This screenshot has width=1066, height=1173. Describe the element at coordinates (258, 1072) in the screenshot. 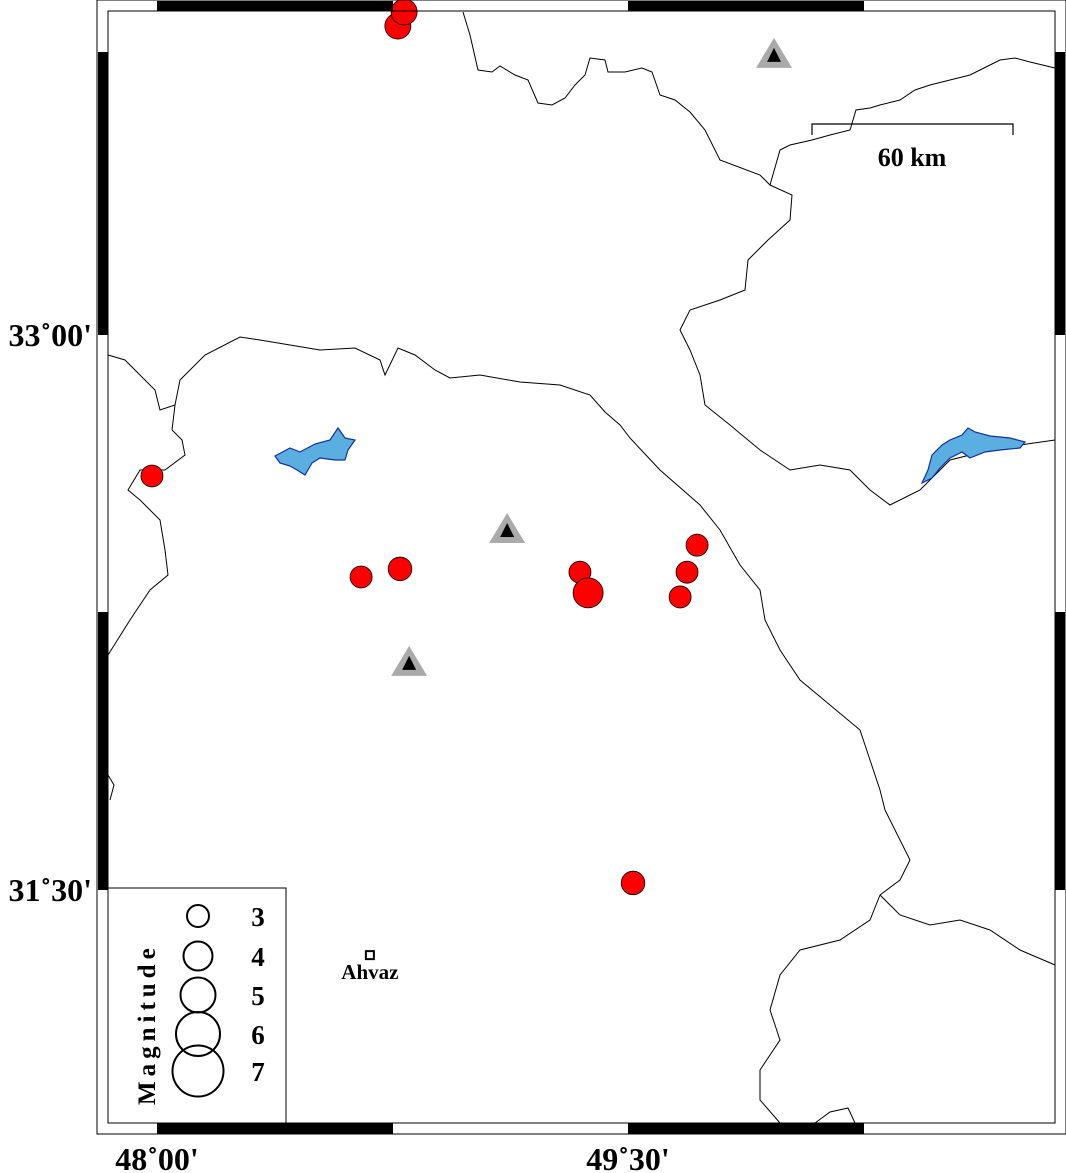

I see `legend-label: 7` at that location.